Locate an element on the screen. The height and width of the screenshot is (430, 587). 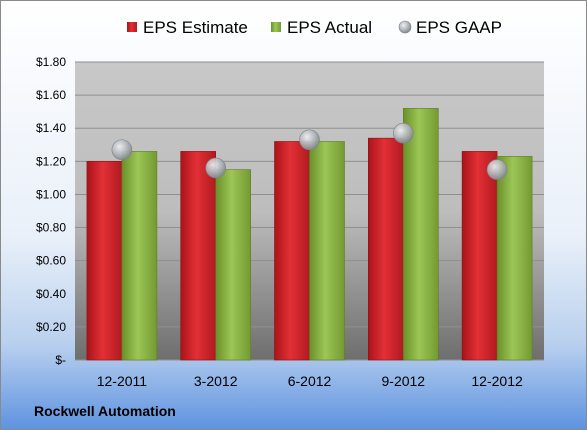
x-tick-label: 3-2012 is located at coordinates (216, 381).